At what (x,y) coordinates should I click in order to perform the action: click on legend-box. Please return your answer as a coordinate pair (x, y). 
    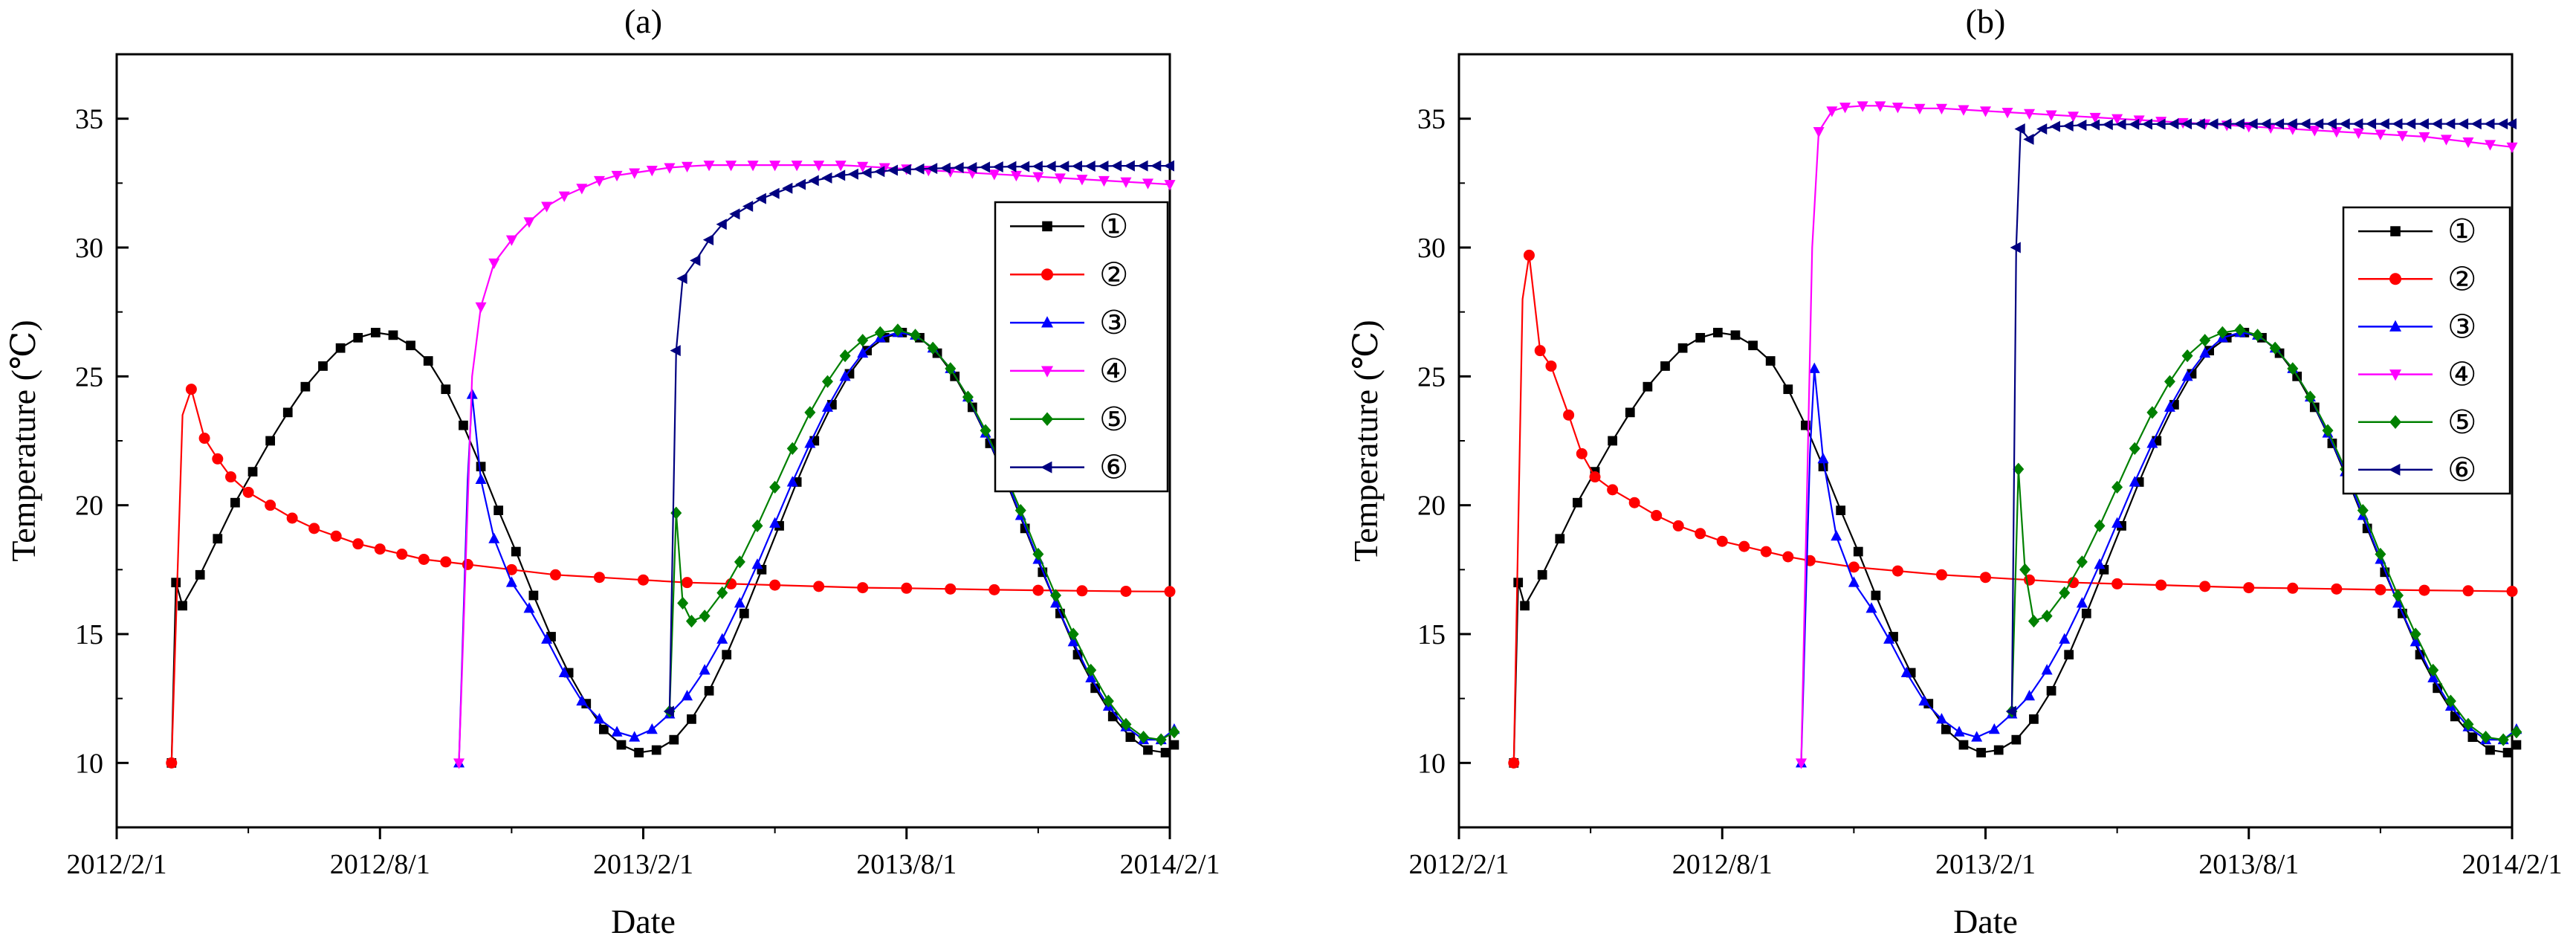
    Looking at the image, I should click on (2426, 350).